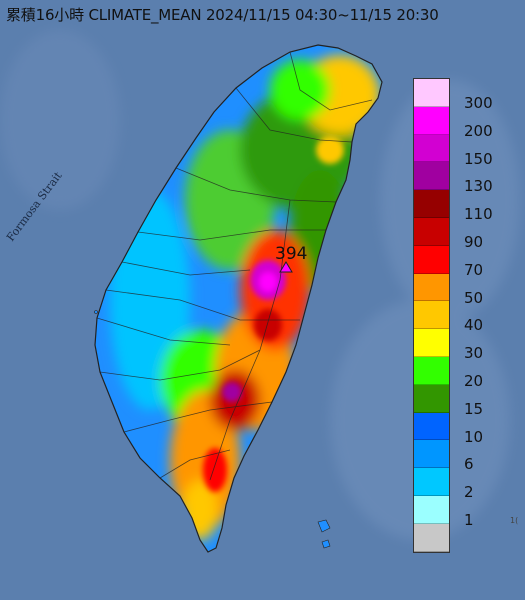 The height and width of the screenshot is (600, 525). Describe the element at coordinates (469, 520) in the screenshot. I see `legend-label: 1` at that location.